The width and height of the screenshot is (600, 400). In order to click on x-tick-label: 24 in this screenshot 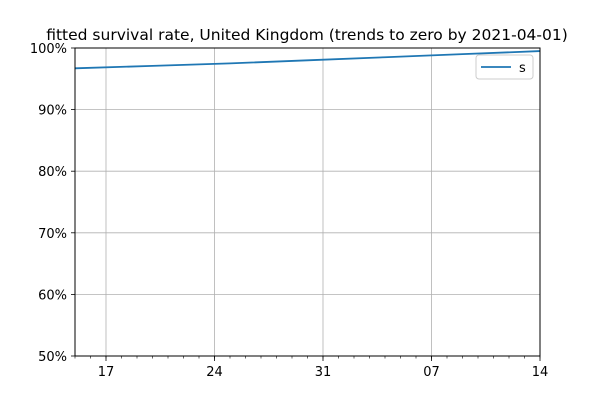, I will do `click(214, 372)`.